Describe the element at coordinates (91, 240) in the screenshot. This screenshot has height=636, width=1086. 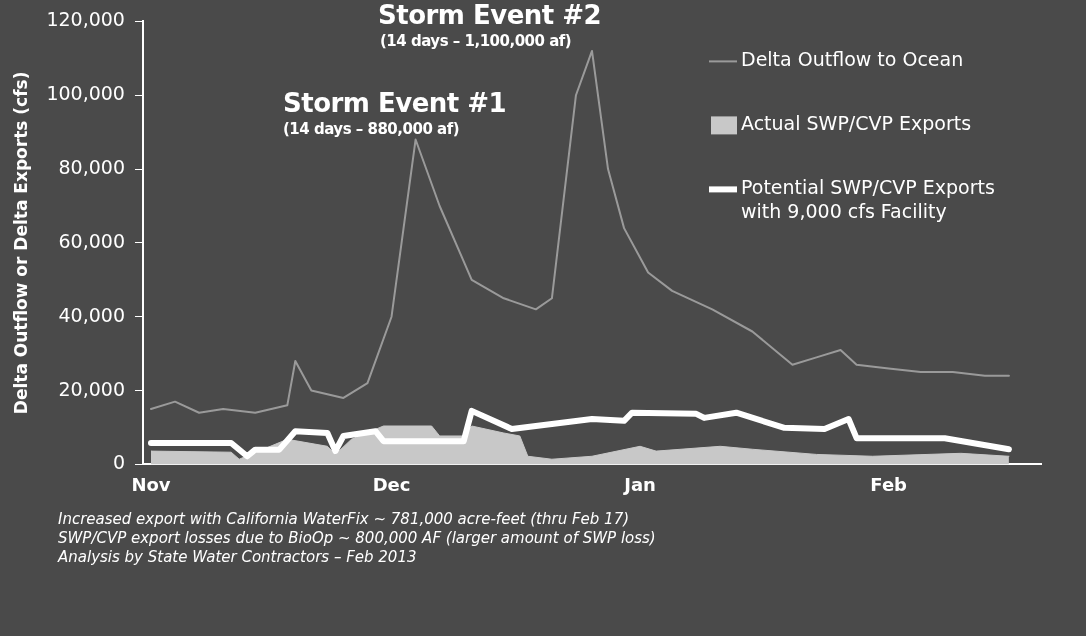
I see `y-tick-label: 60,000` at that location.